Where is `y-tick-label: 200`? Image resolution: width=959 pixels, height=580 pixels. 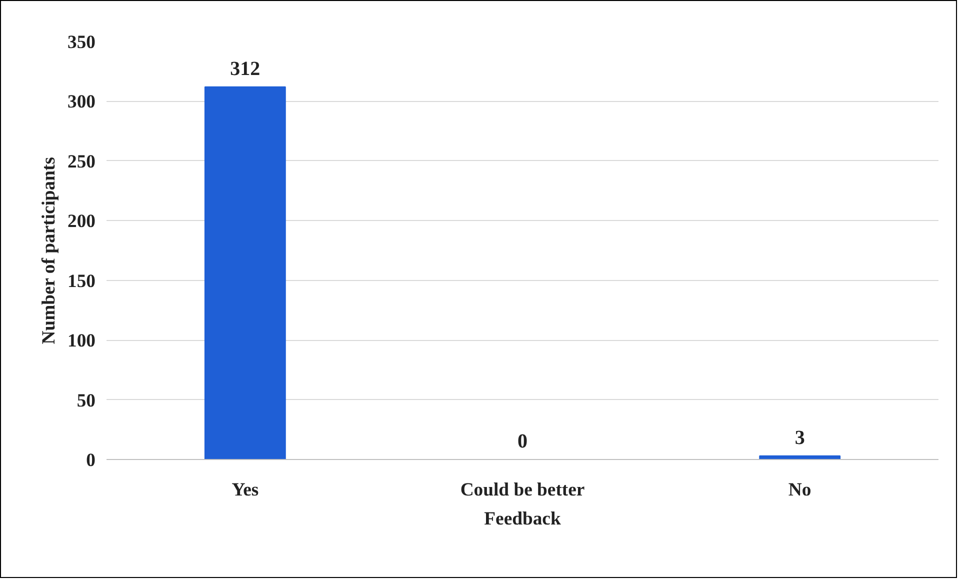
y-tick-label: 200 is located at coordinates (82, 221).